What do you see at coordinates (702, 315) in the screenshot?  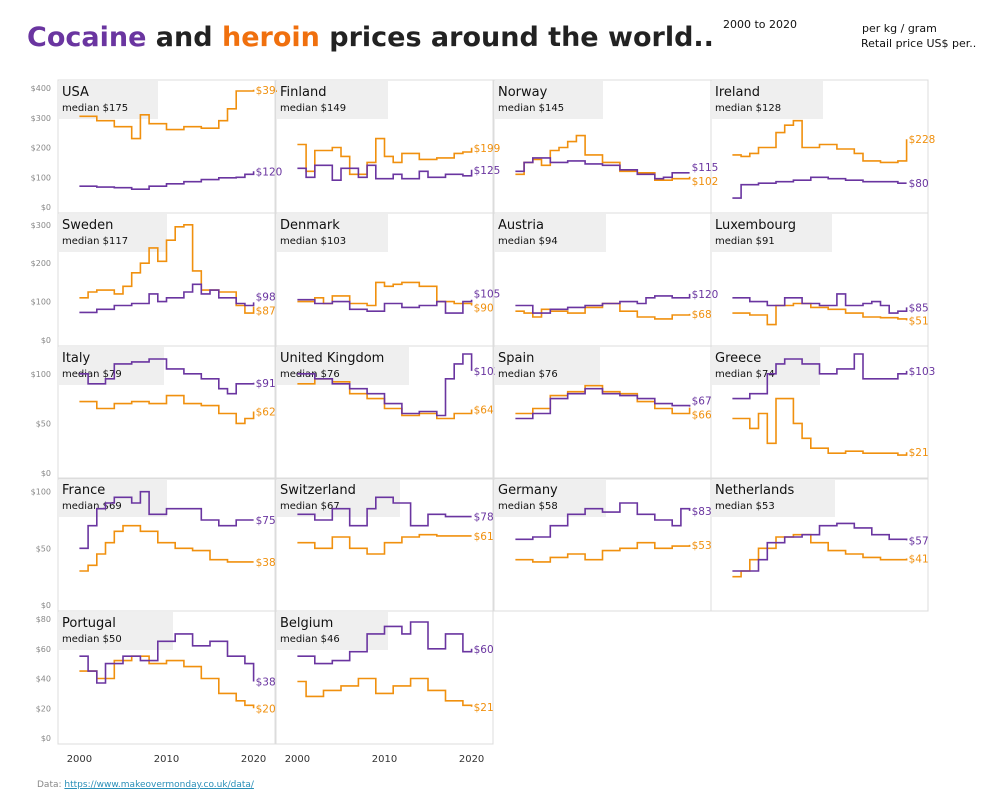 I see `heroin-end-label: $68` at bounding box center [702, 315].